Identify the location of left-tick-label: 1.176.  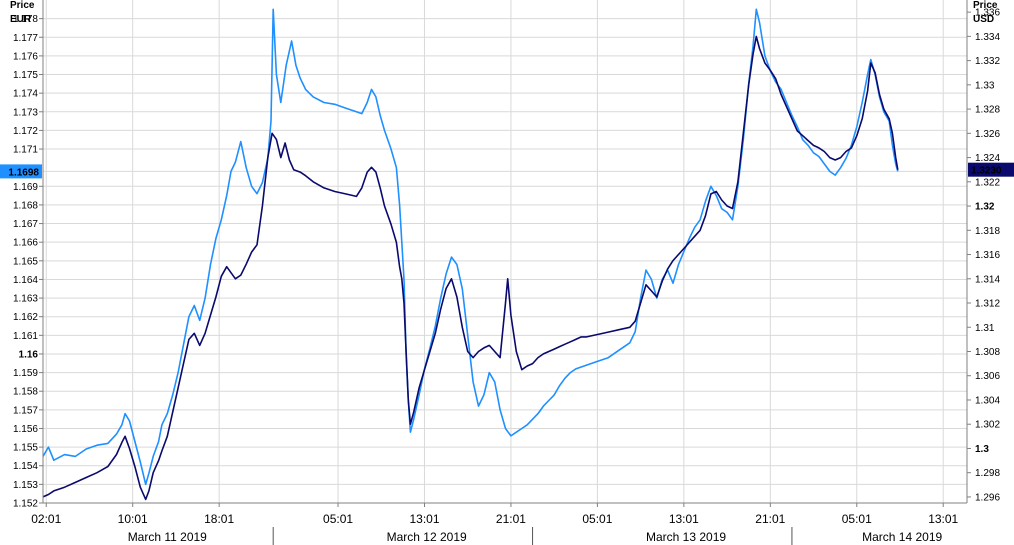
(25, 56).